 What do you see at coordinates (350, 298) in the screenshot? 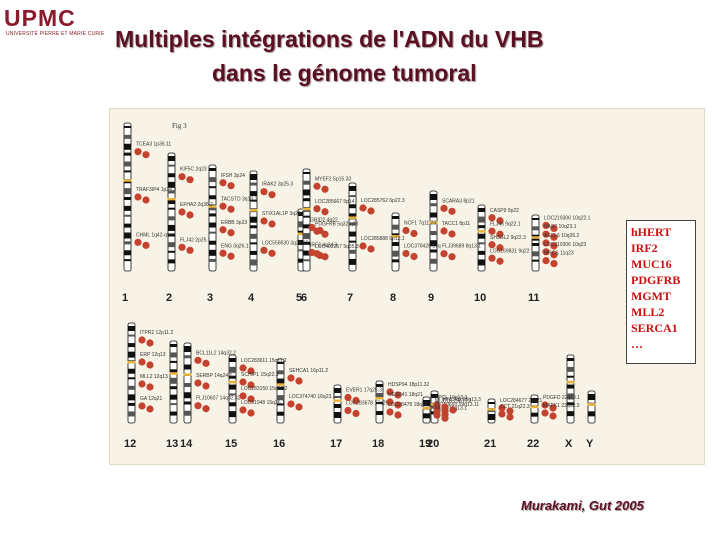
I see `chromosome-label-7: 7` at bounding box center [350, 298].